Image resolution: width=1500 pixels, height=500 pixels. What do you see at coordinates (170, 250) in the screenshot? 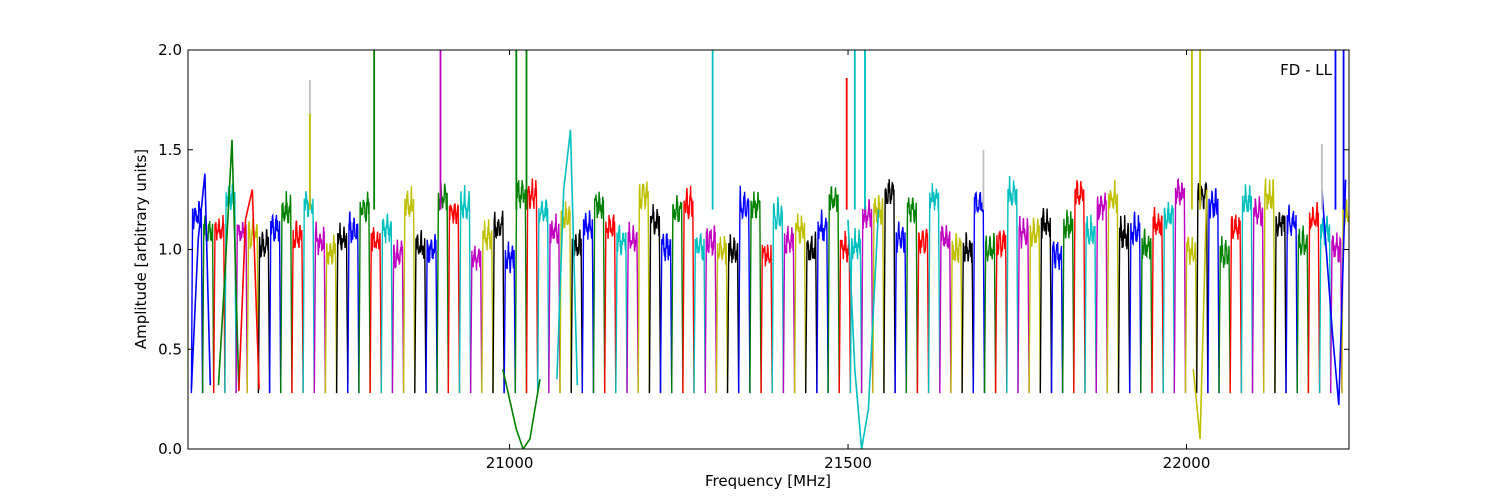
I see `y-tick-label: 1.0` at bounding box center [170, 250].